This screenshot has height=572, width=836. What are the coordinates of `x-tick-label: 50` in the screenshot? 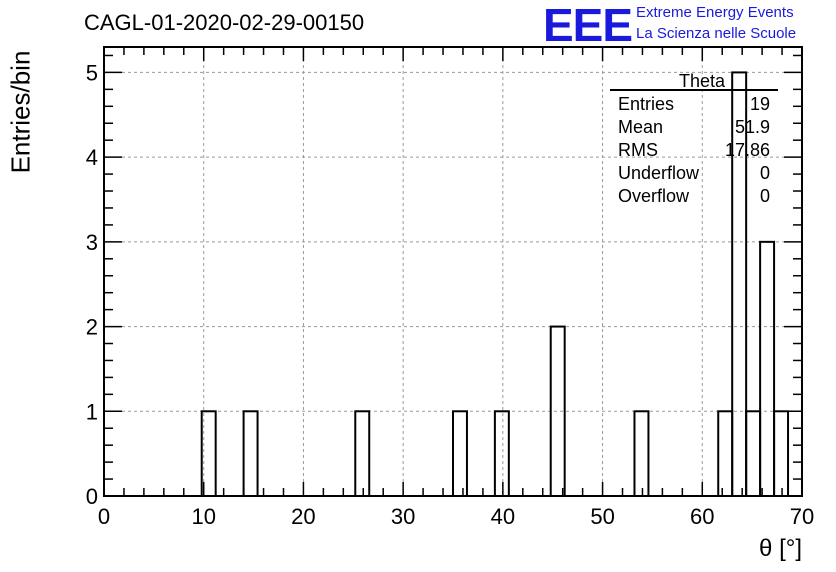 It's located at (602, 516).